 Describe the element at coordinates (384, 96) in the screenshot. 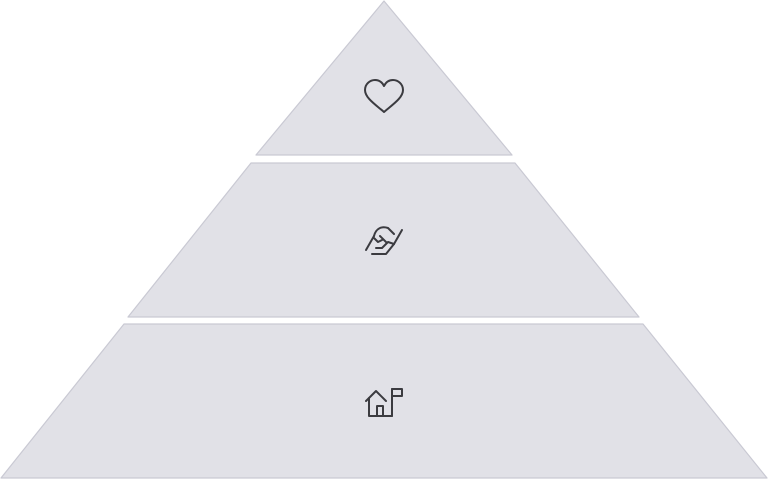

I see `heart-icon` at that location.